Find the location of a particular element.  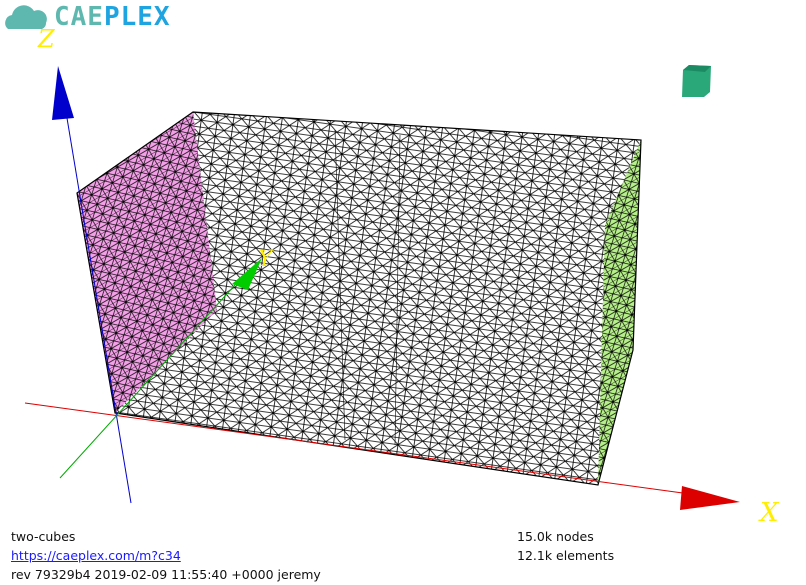

z-axis-line is located at coordinates (97, 301).